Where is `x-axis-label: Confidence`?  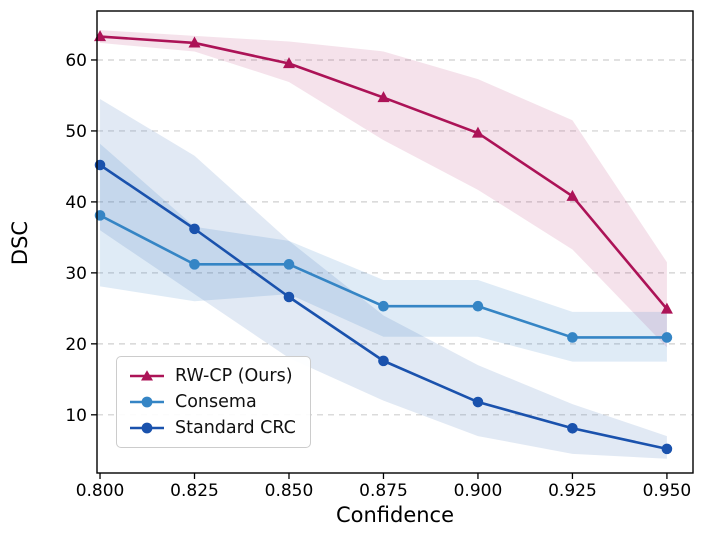
x-axis-label: Confidence is located at coordinates (395, 515).